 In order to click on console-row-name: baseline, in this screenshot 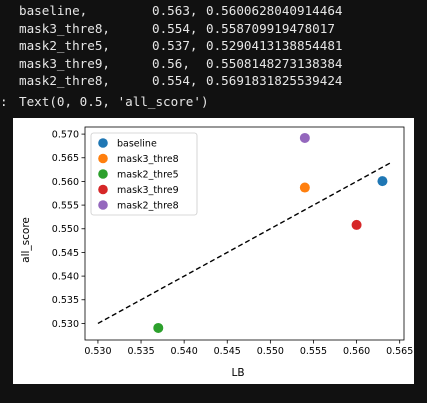, I will do `click(53, 10)`.